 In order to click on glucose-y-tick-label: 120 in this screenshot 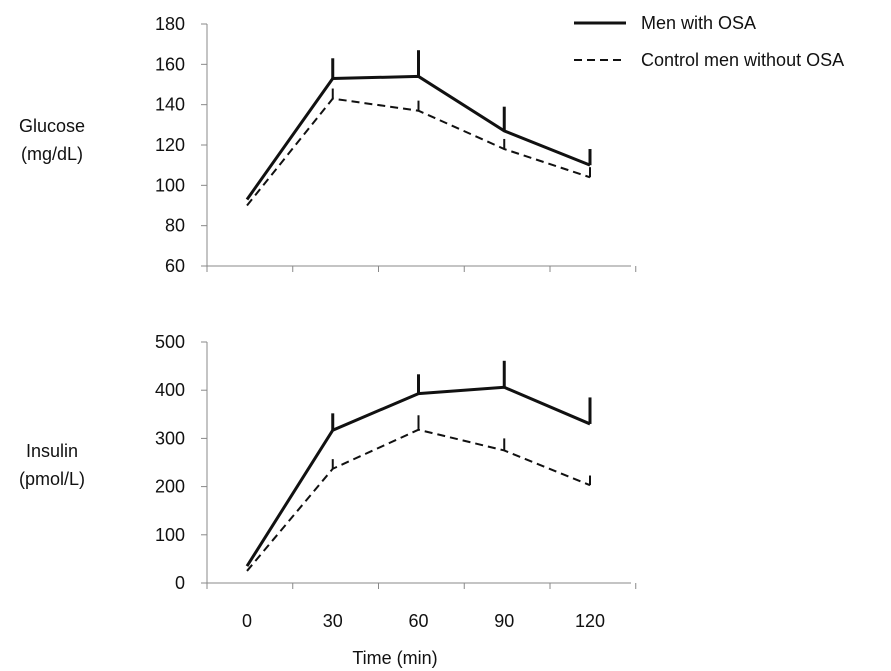, I will do `click(170, 145)`.